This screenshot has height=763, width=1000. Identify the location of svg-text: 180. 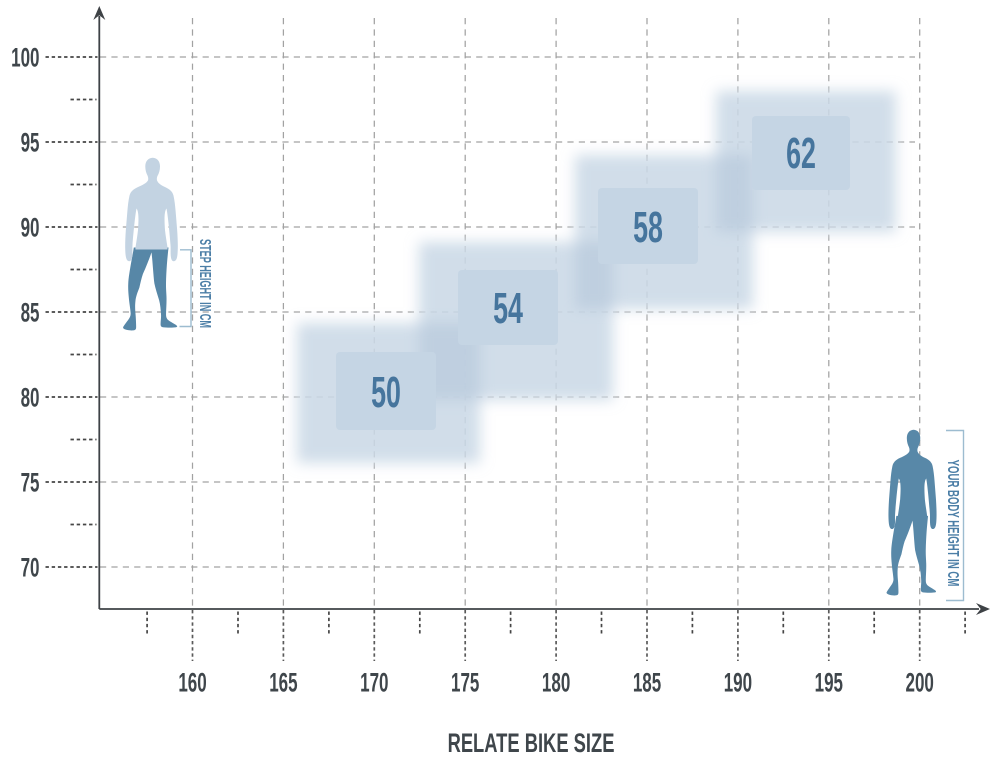
(556, 683).